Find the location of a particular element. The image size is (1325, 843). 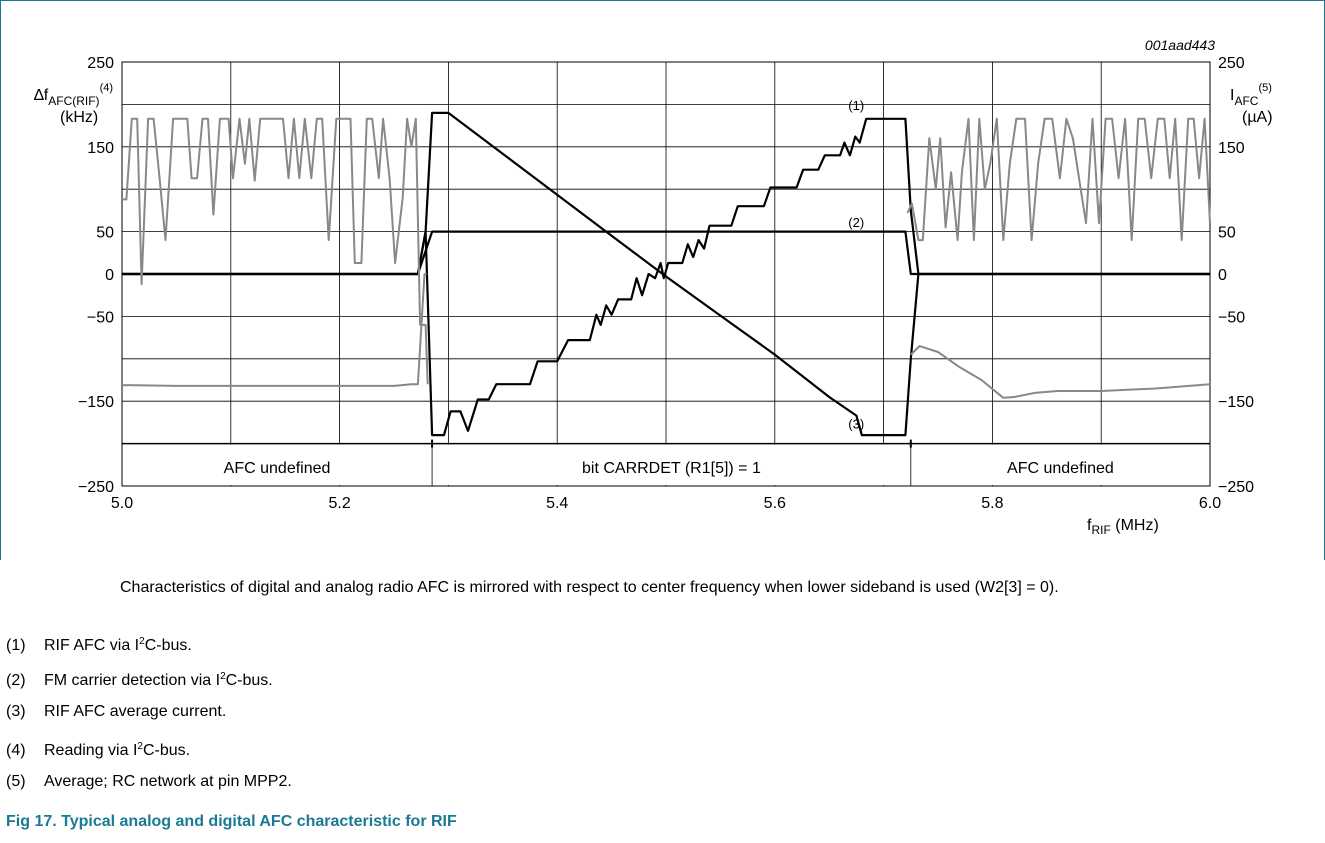

y-tick-label-right: −150 is located at coordinates (1236, 402).